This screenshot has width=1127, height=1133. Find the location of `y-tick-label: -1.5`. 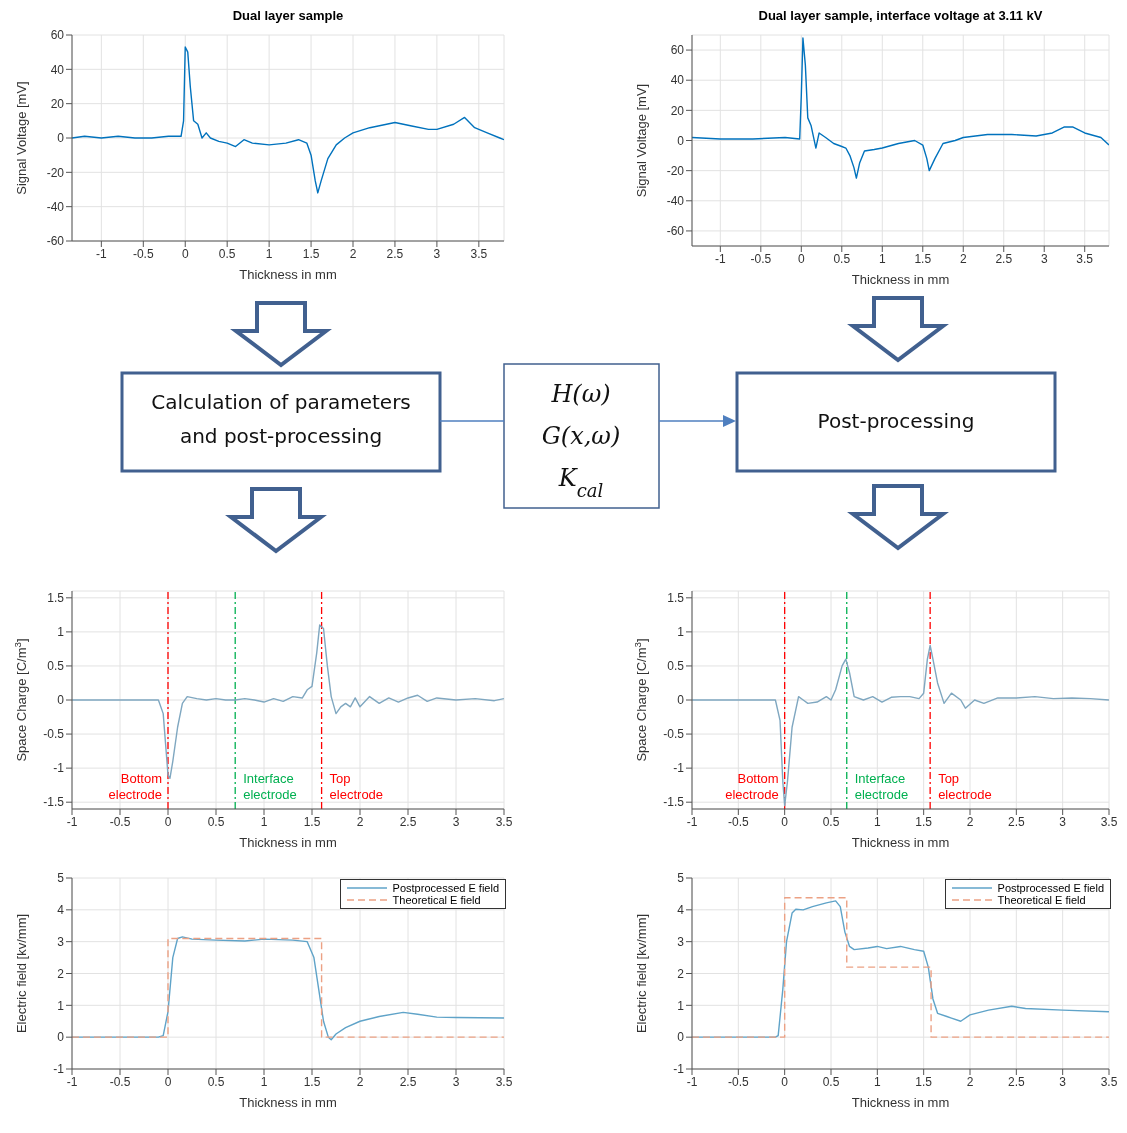

y-tick-label: -1.5 is located at coordinates (54, 802).